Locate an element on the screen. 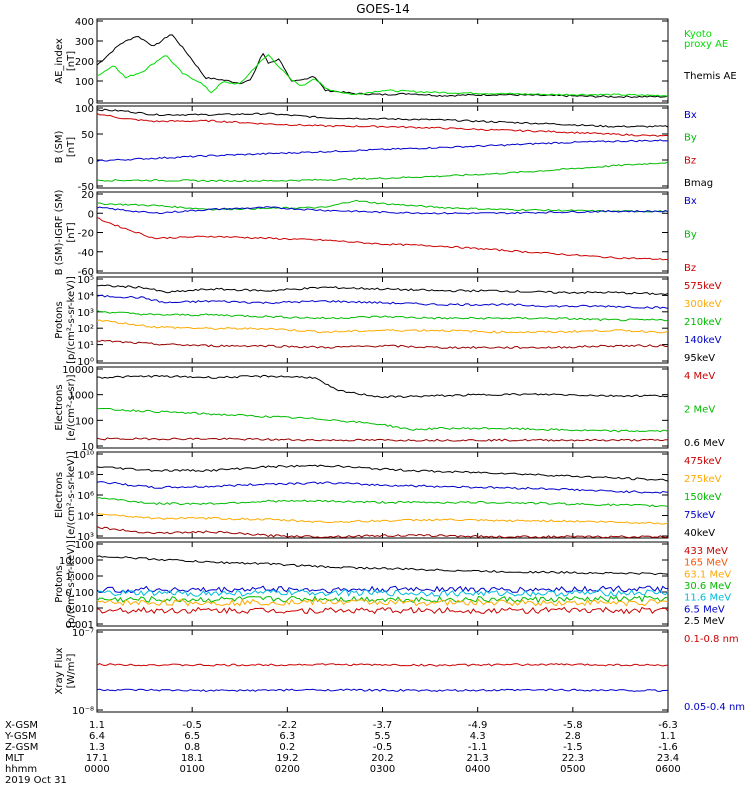  y-tick-label: -60 is located at coordinates (86, 272).